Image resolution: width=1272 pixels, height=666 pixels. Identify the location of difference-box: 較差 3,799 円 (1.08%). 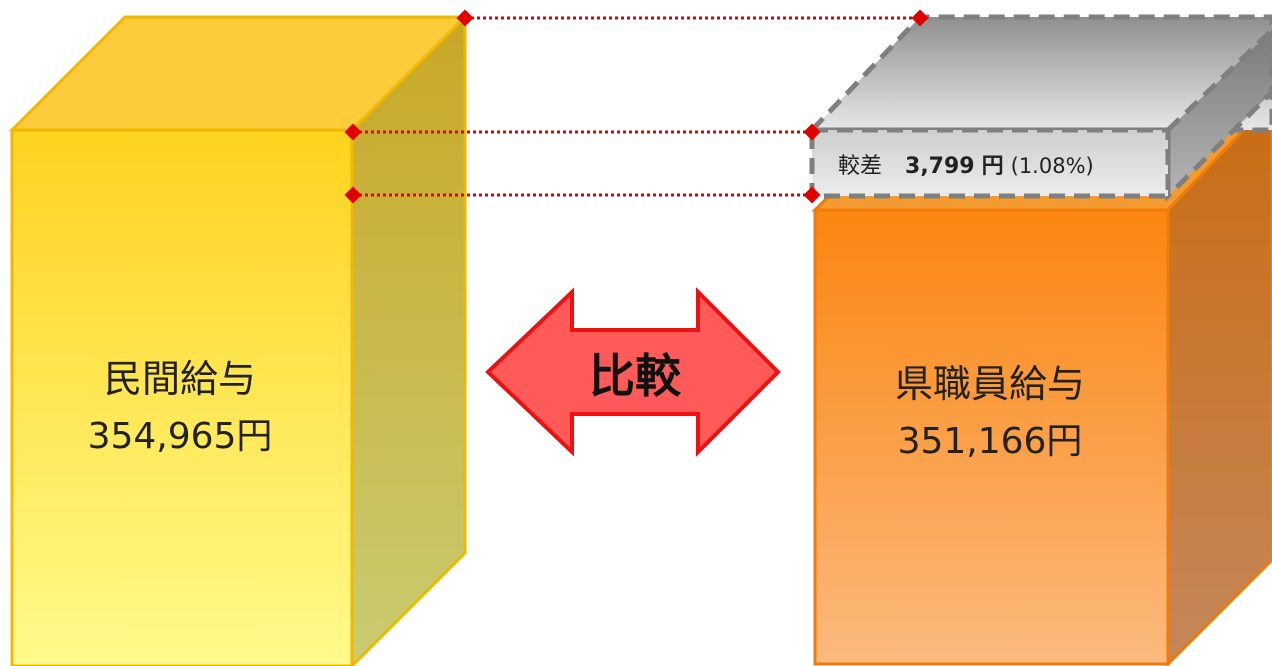
(1039, 108).